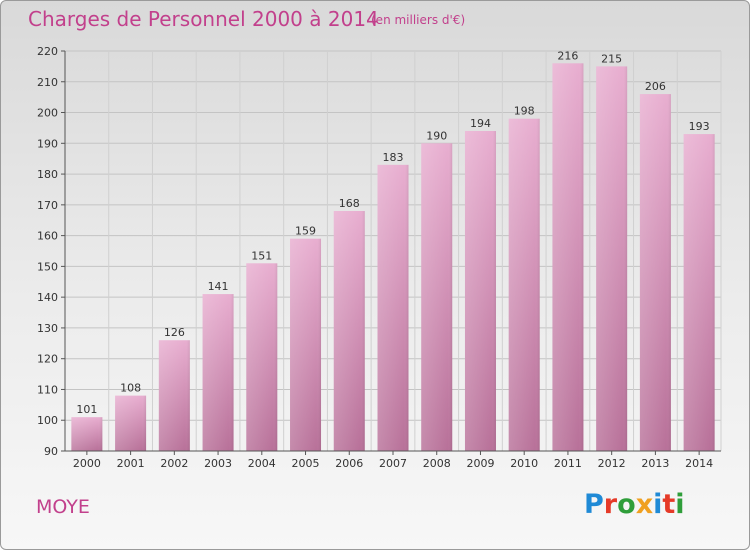 The height and width of the screenshot is (550, 750). Describe the element at coordinates (669, 504) in the screenshot. I see `logo-letter: t` at that location.